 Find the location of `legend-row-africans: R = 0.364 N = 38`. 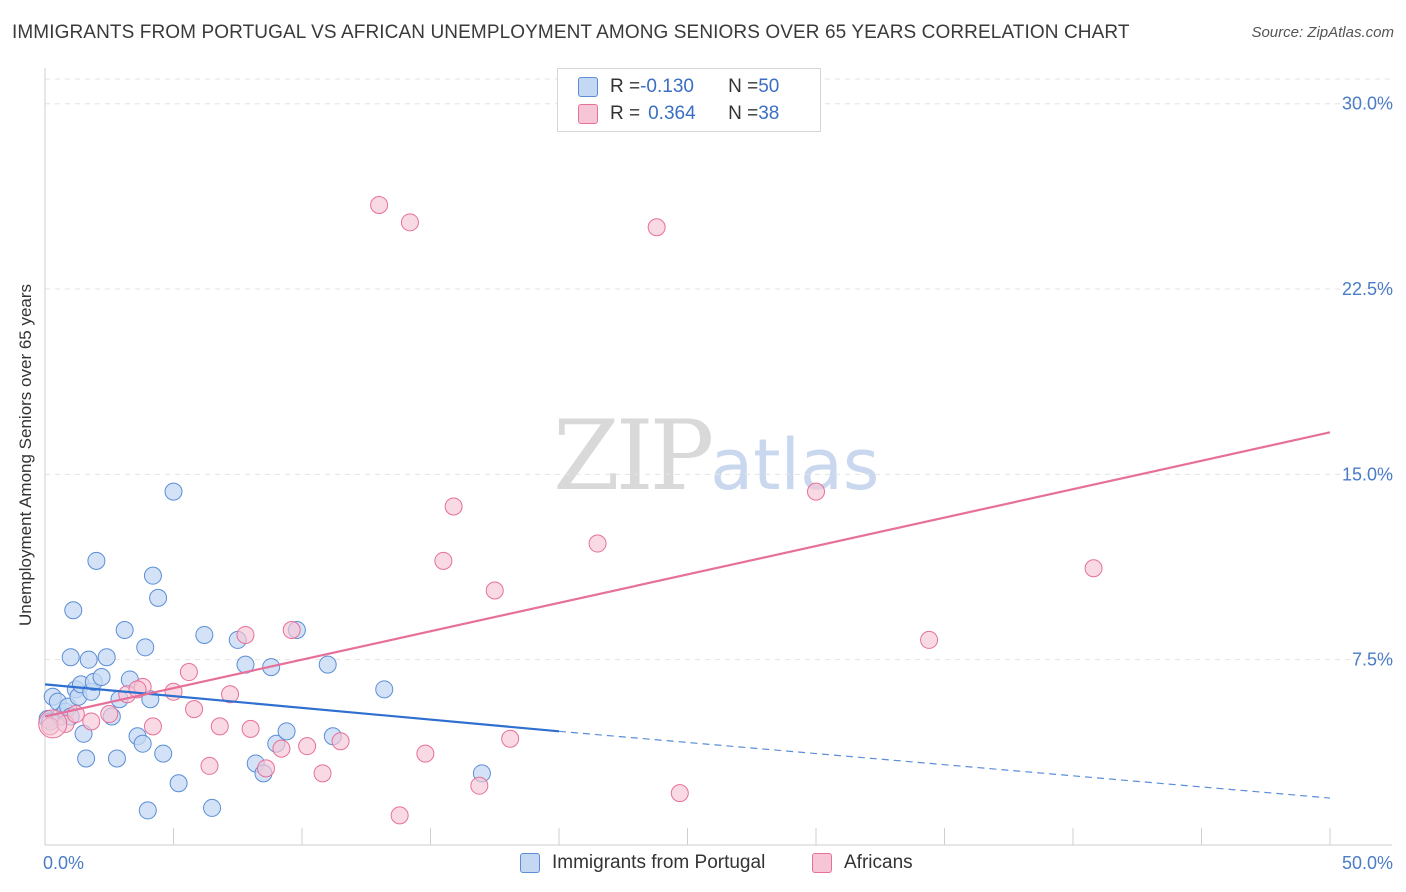

legend-row-africans: R = 0.364 N = 38 is located at coordinates (678, 114).